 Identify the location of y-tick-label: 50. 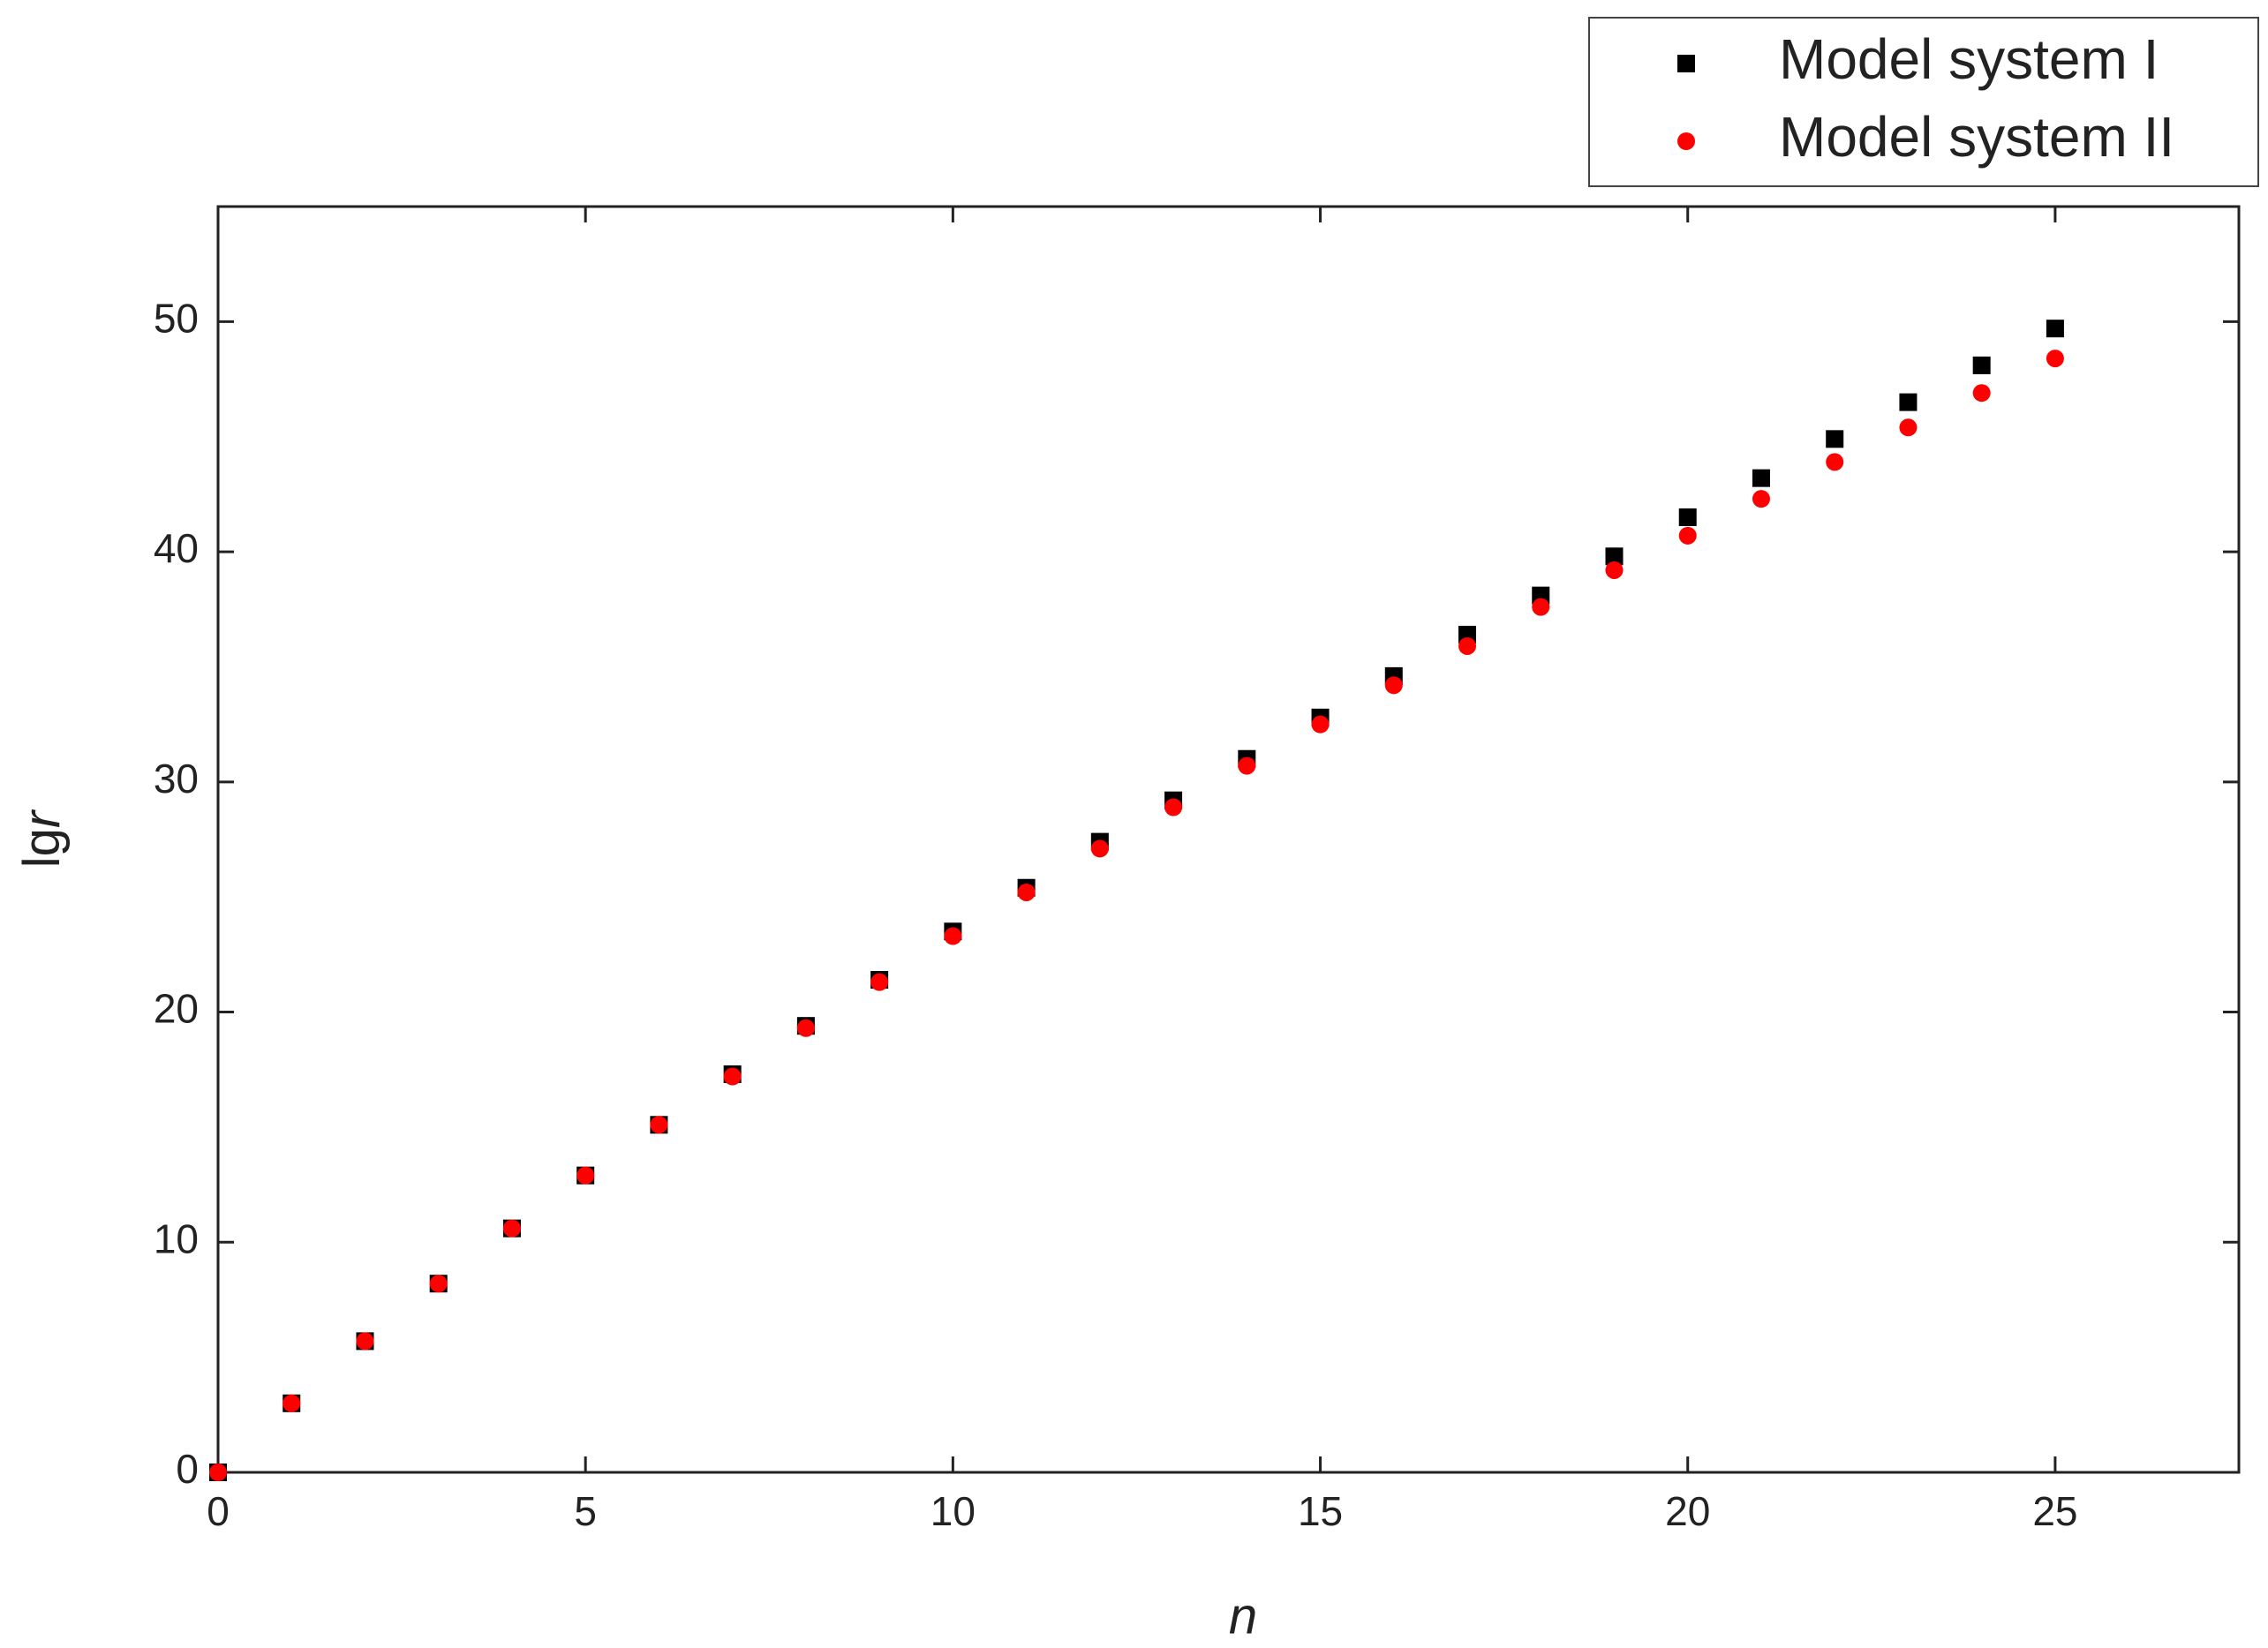
(176, 319).